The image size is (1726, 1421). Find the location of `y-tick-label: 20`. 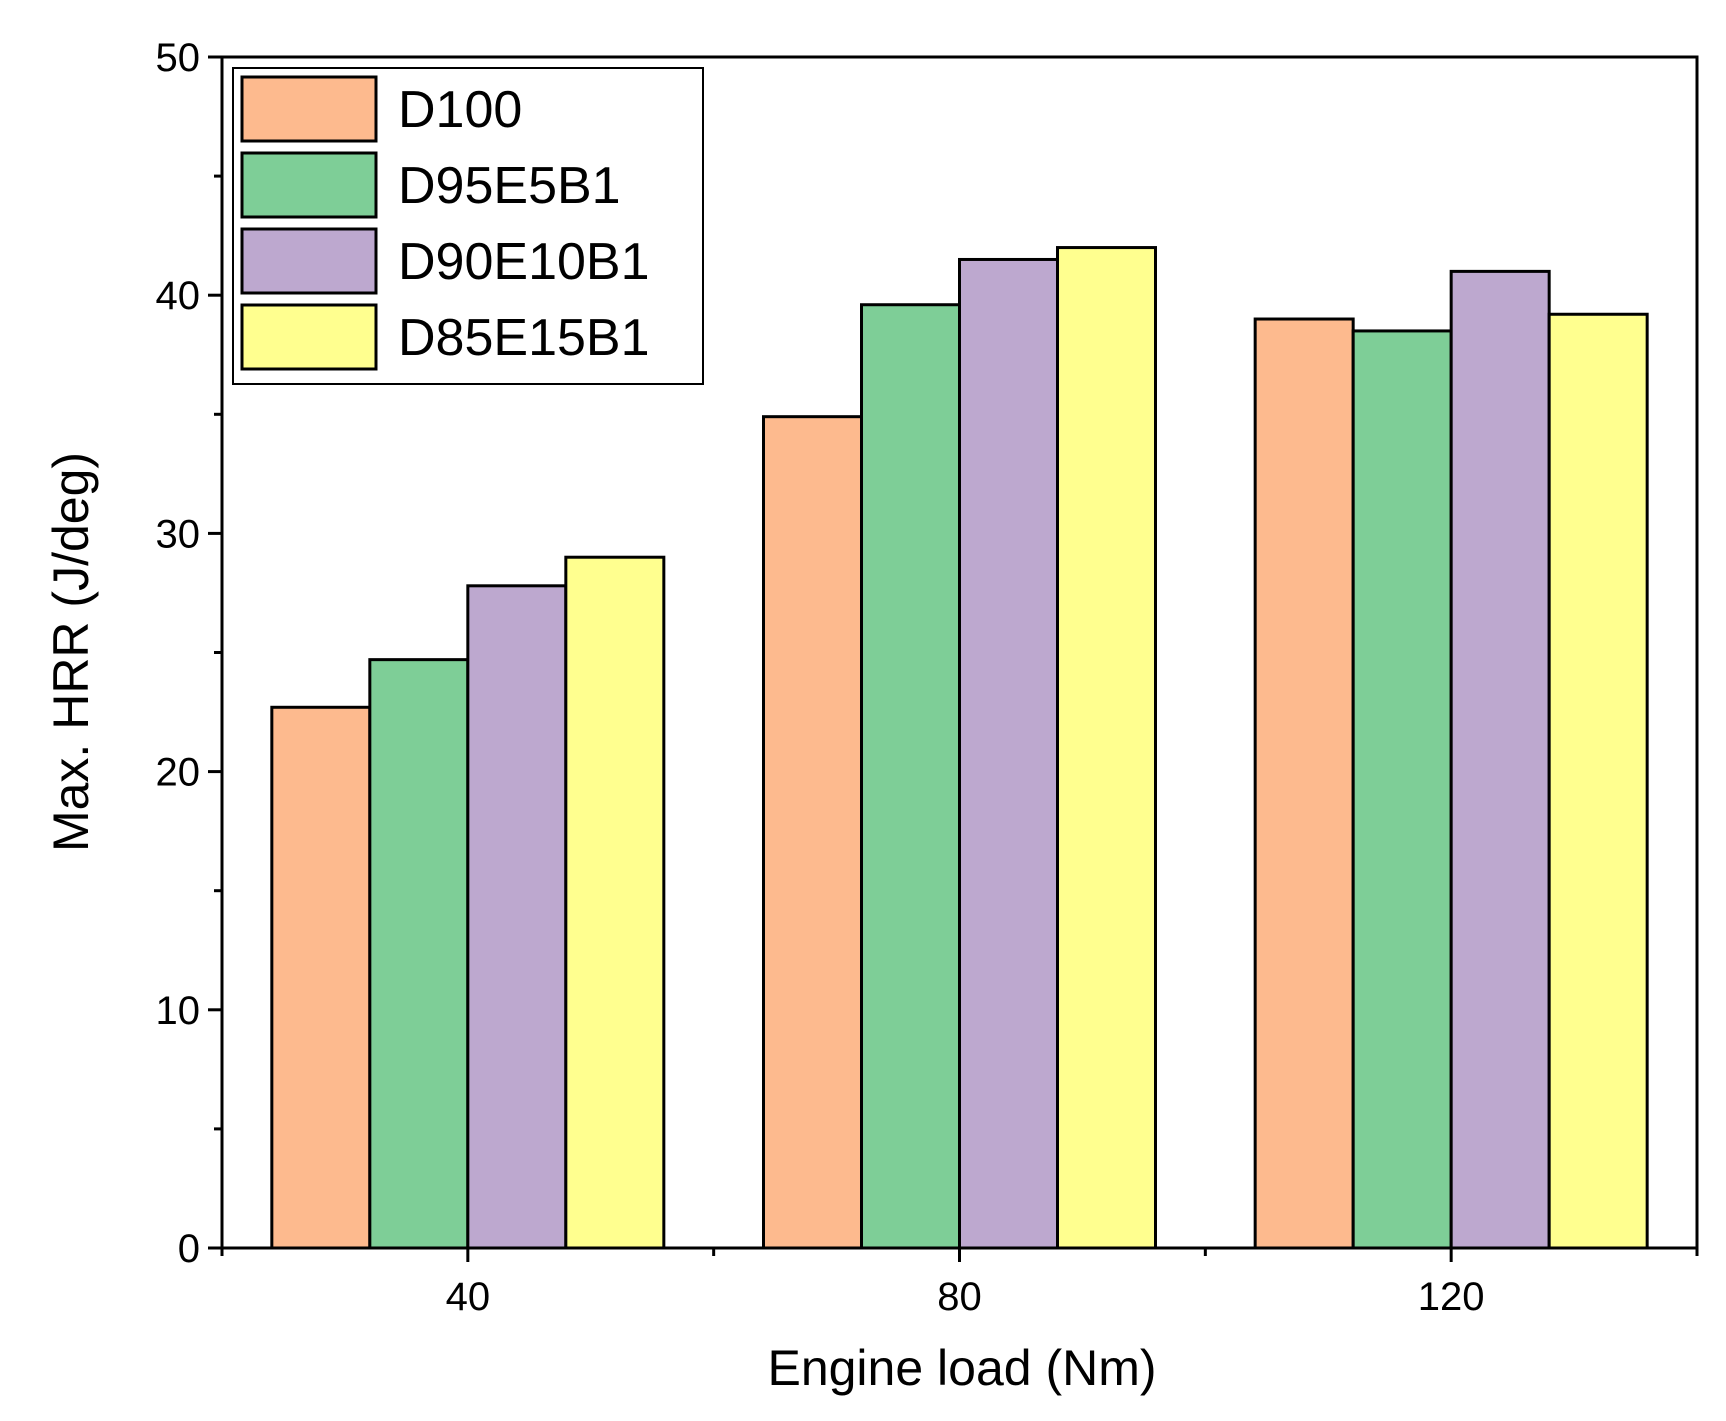

y-tick-label: 20 is located at coordinates (178, 773).